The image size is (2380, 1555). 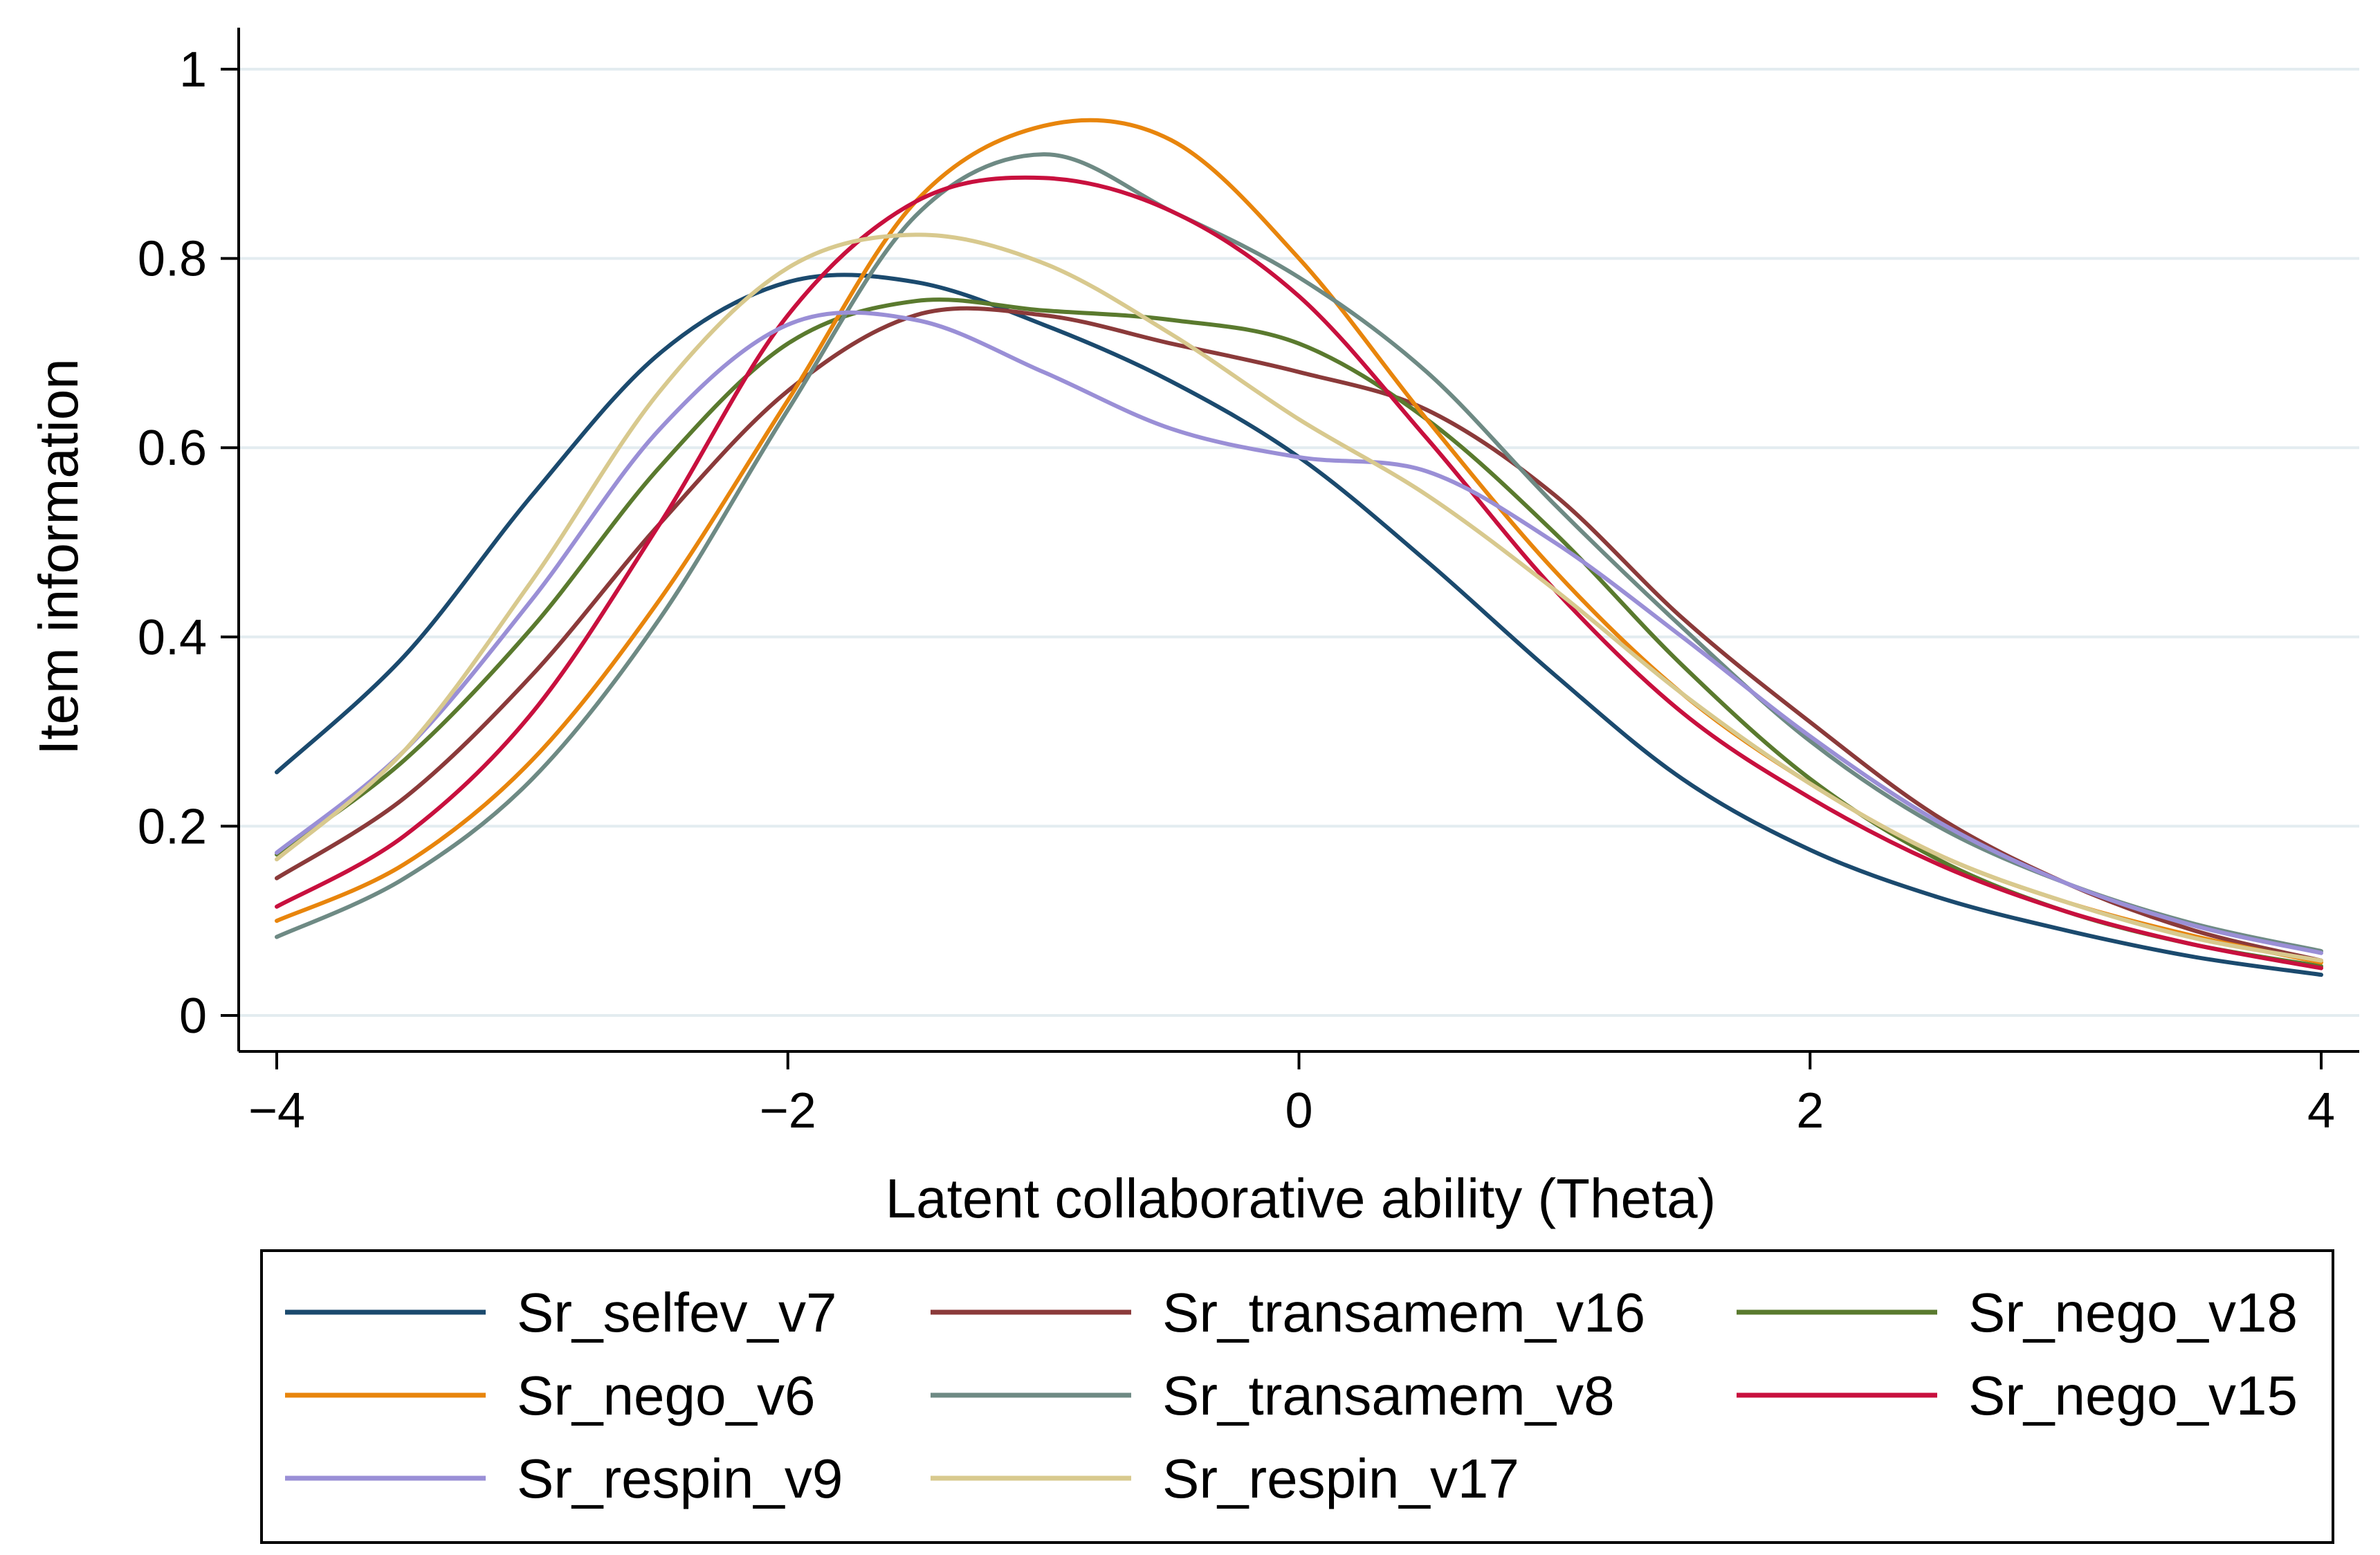 What do you see at coordinates (1298, 1111) in the screenshot?
I see `x-tick-label: 0` at bounding box center [1298, 1111].